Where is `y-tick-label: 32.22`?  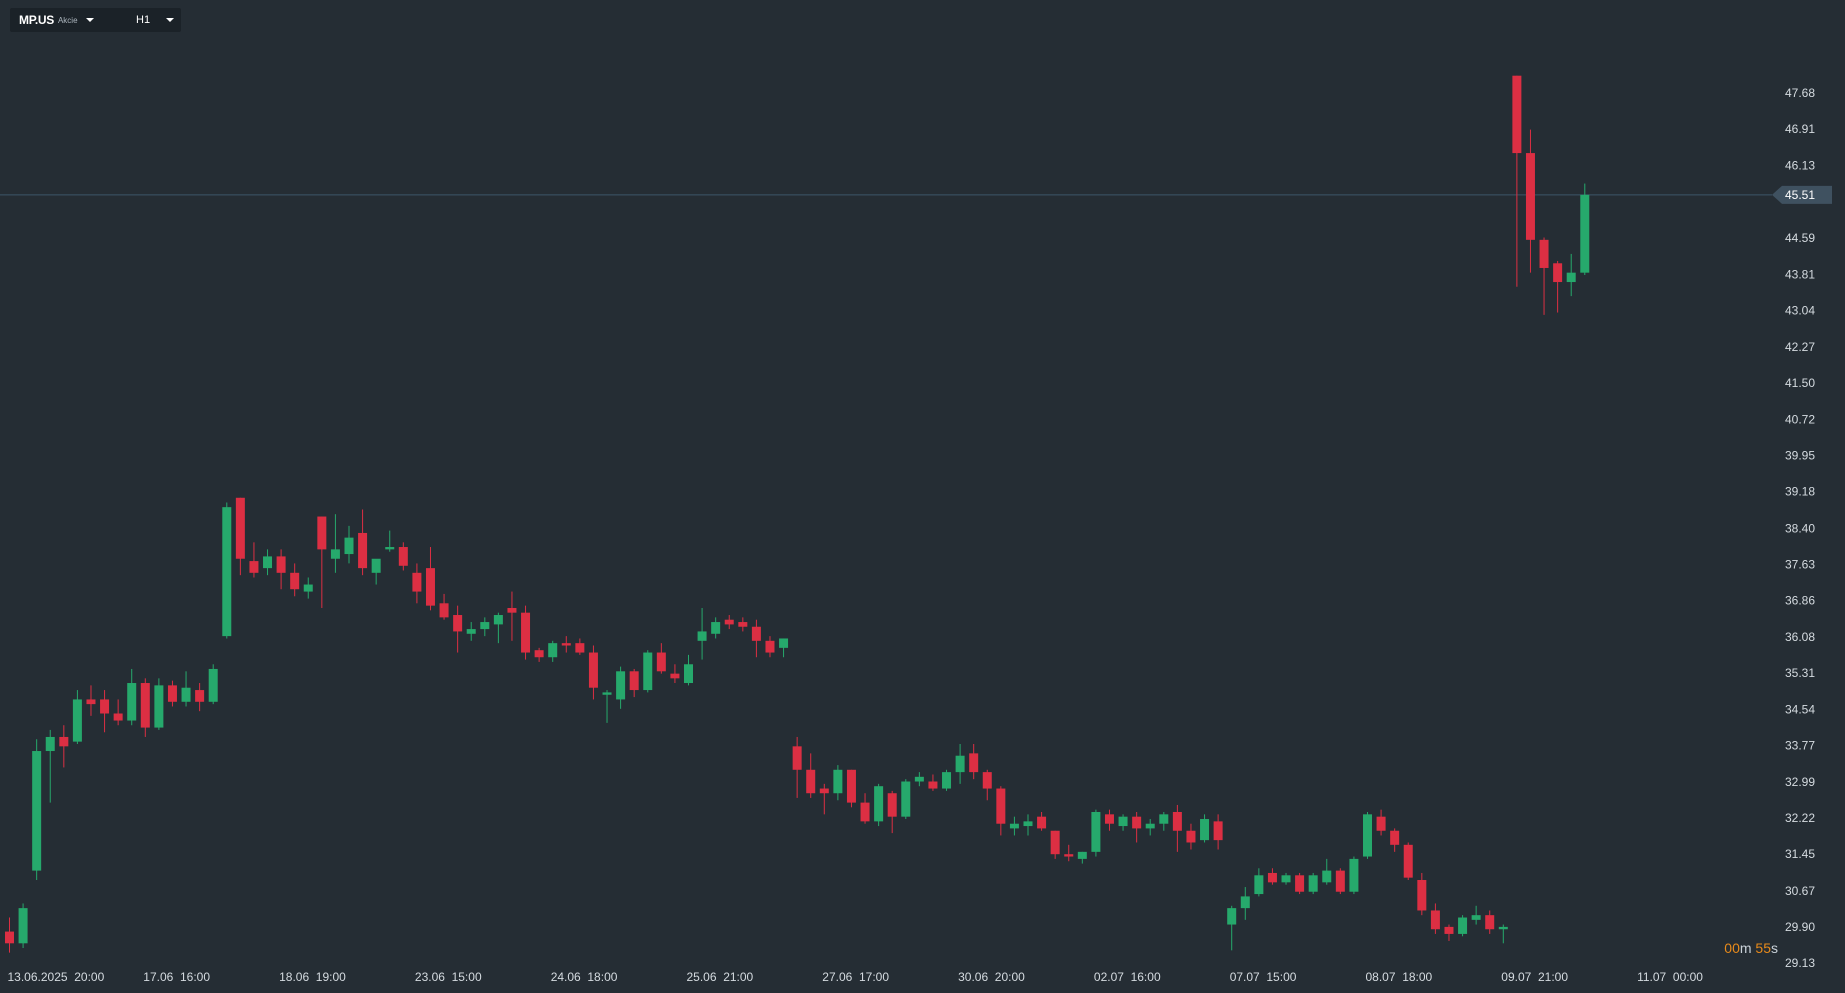 y-tick-label: 32.22 is located at coordinates (1800, 818).